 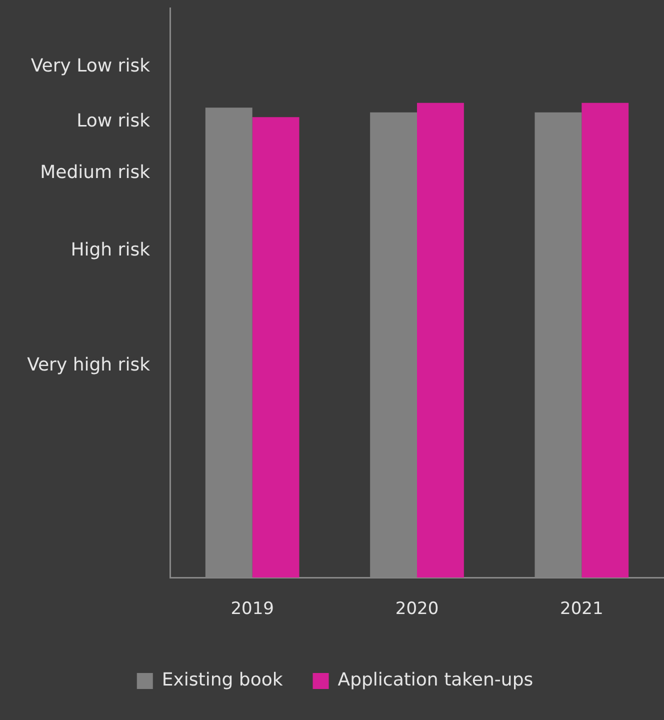 What do you see at coordinates (95, 172) in the screenshot?
I see `text: Medium risk` at bounding box center [95, 172].